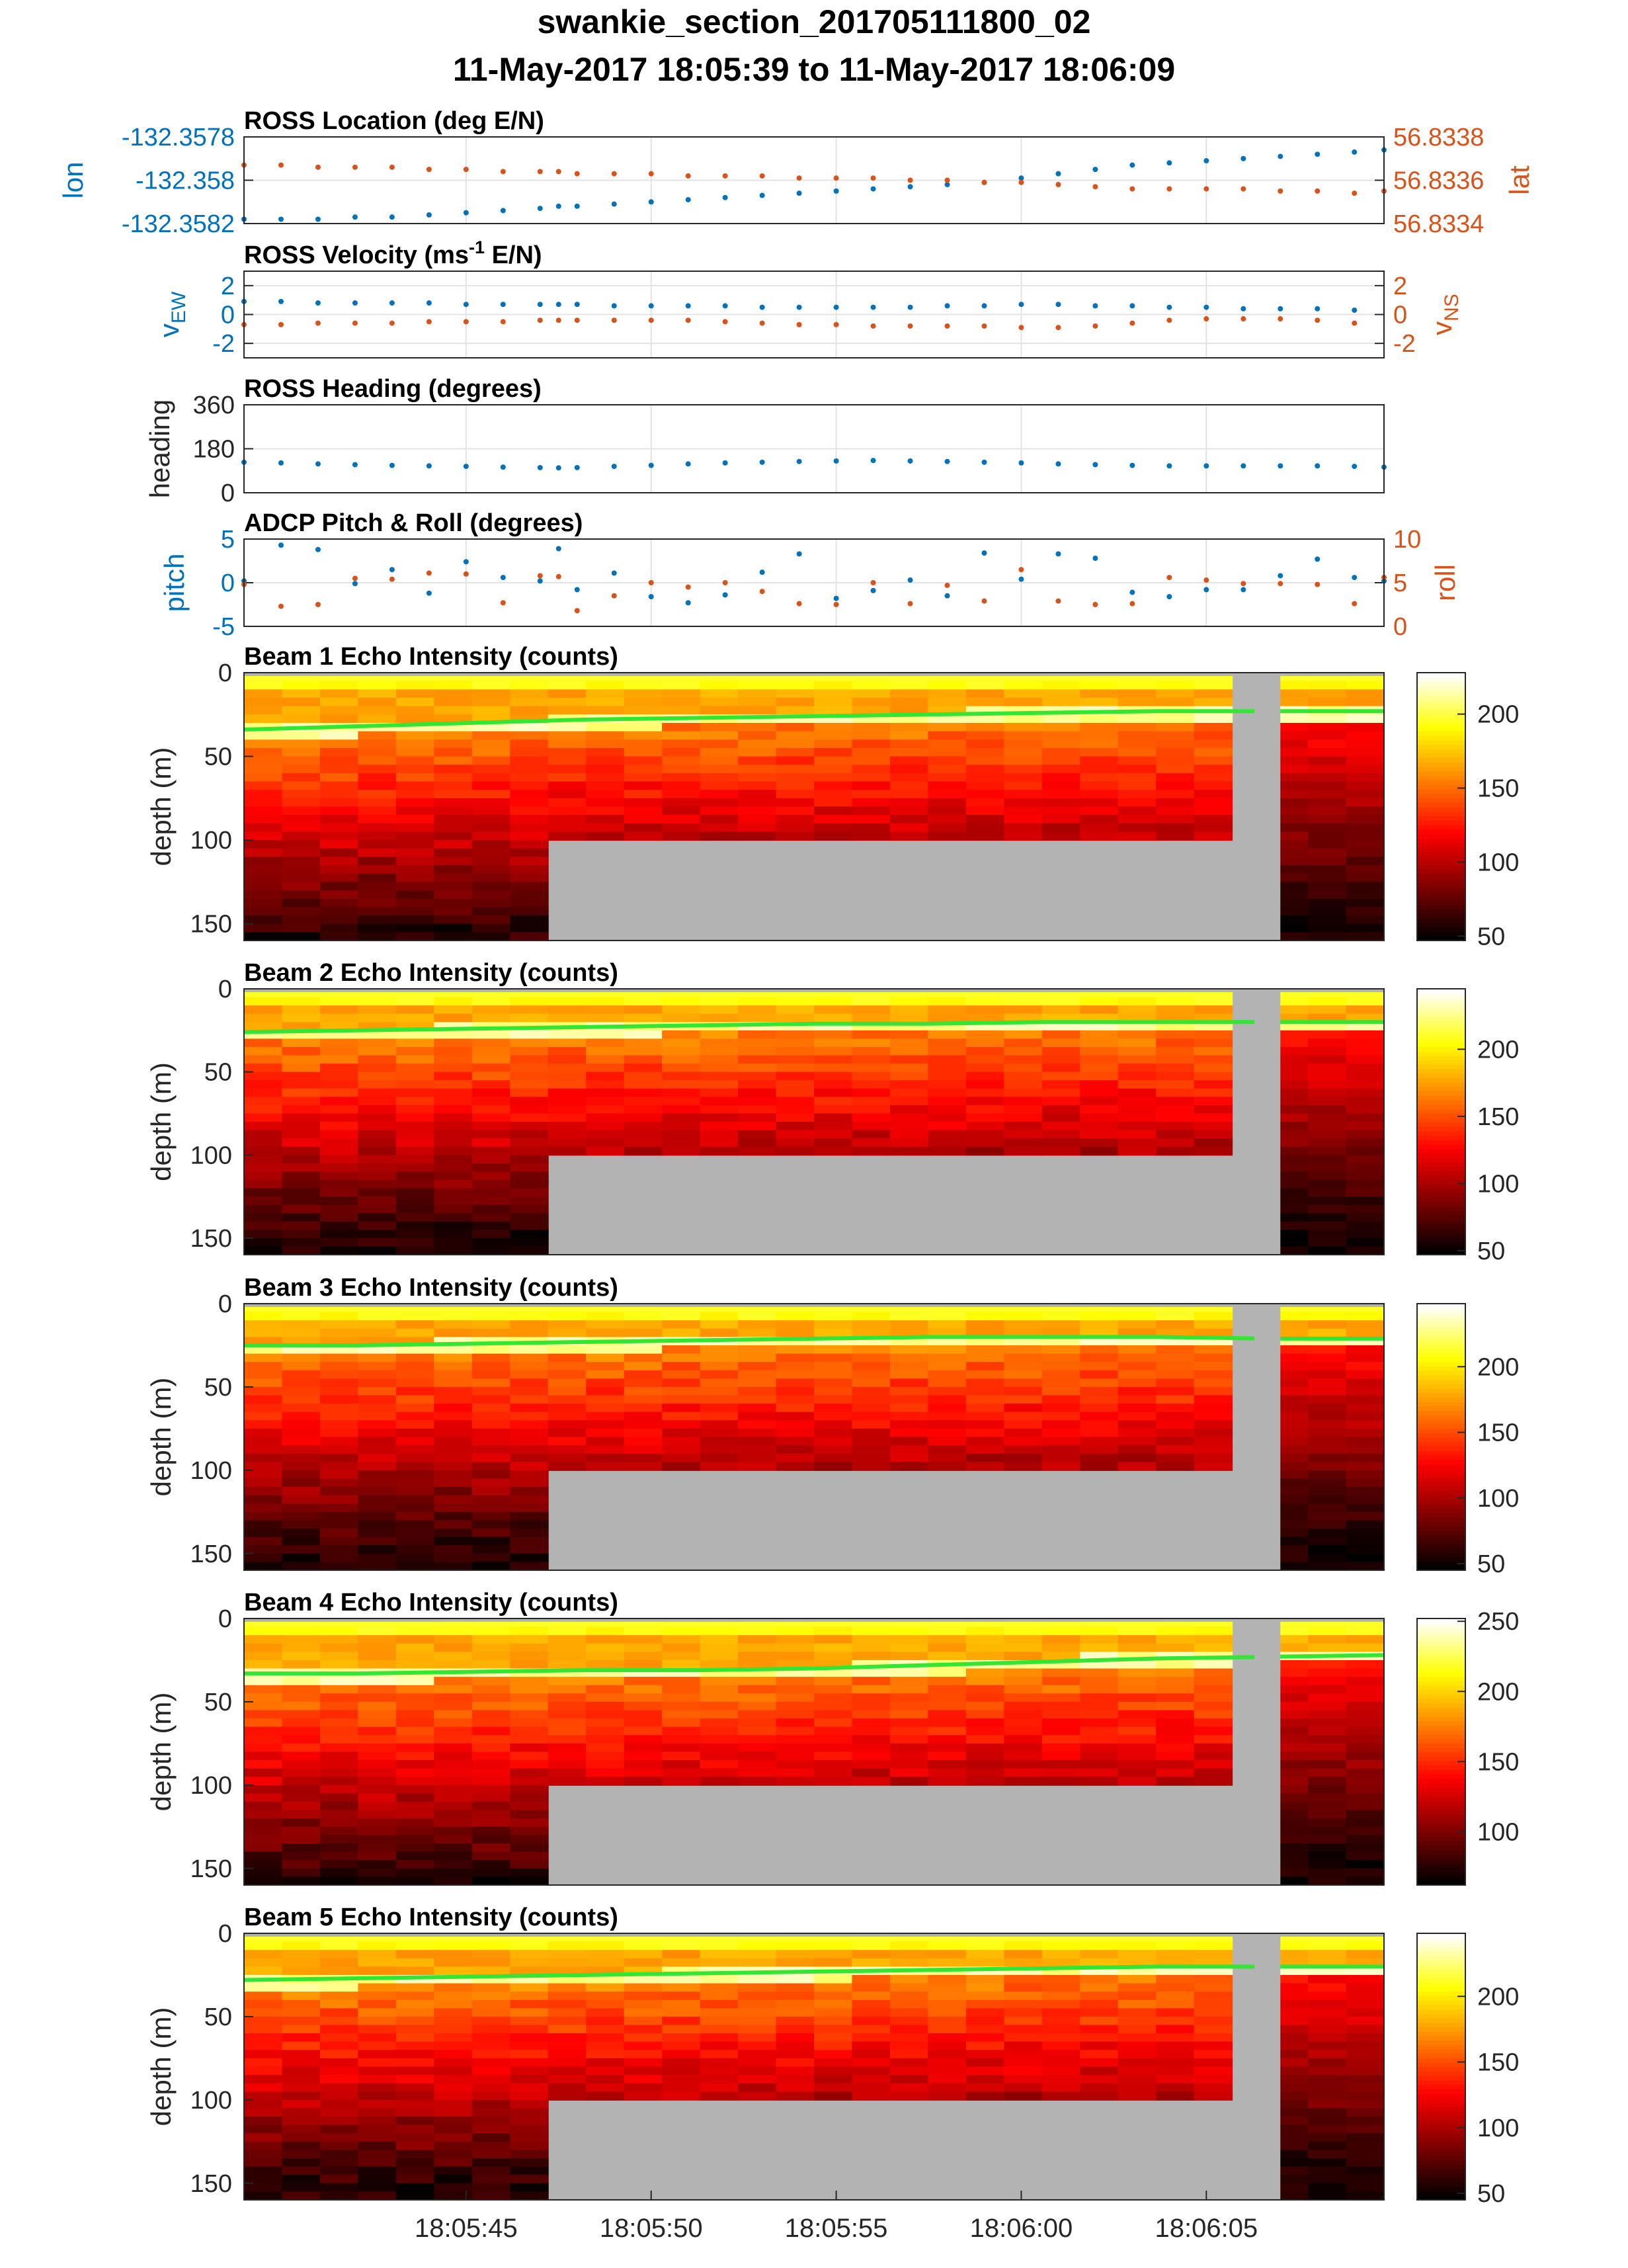 Image resolution: width=1628 pixels, height=2268 pixels. Describe the element at coordinates (228, 540) in the screenshot. I see `pitchroll-ytick-label-left: 5` at that location.